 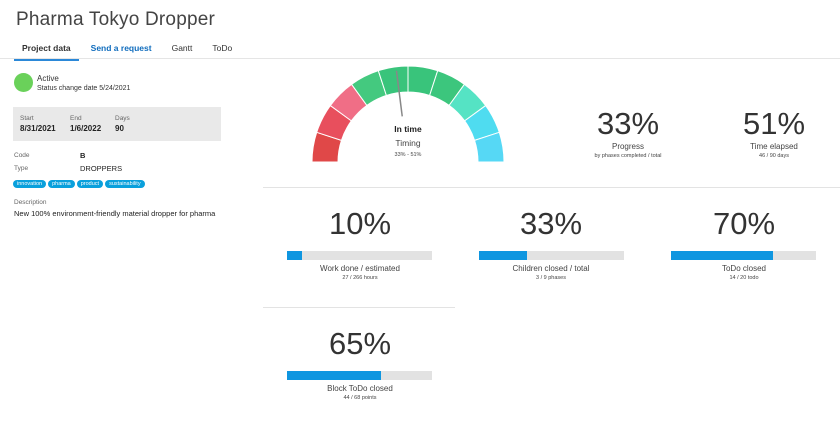 I want to click on children-value: 33%, so click(x=551, y=223).